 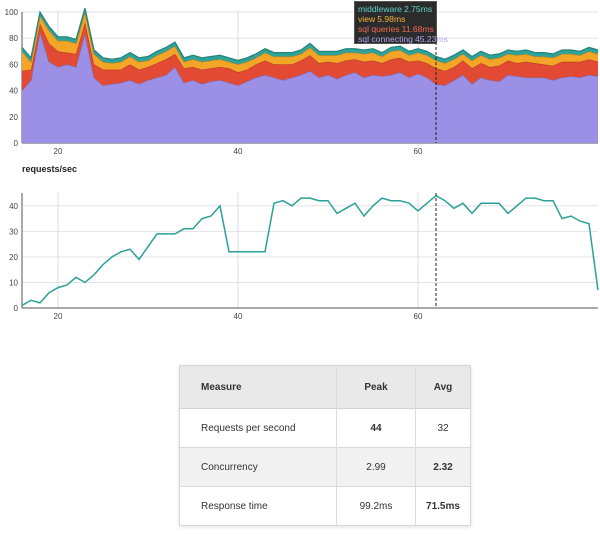 I want to click on cell-measure: Response time, so click(x=258, y=506).